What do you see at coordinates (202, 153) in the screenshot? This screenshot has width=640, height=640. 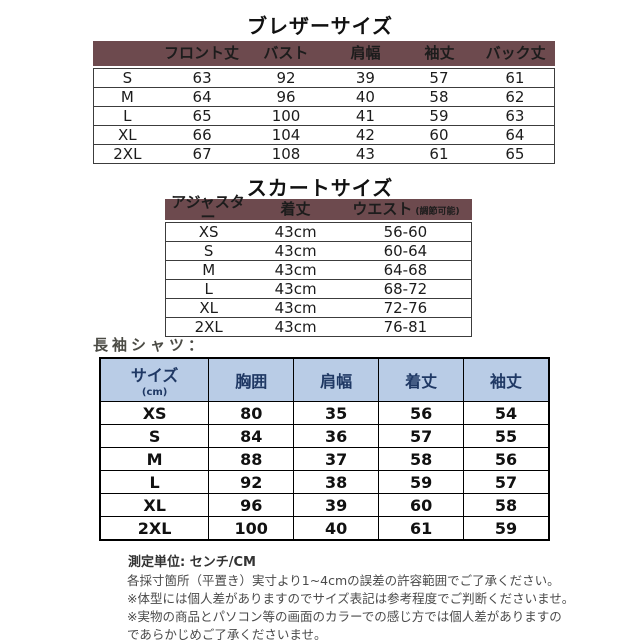 I see `cell: 67` at bounding box center [202, 153].